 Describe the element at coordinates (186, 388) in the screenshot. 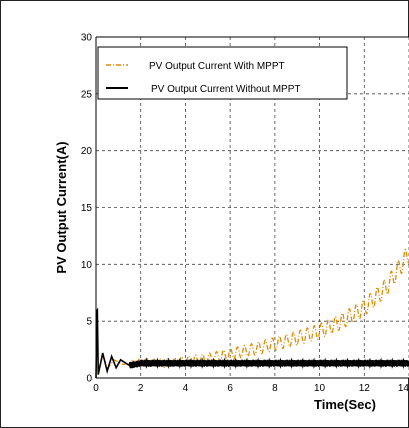

I see `x-tick-label: 4` at that location.